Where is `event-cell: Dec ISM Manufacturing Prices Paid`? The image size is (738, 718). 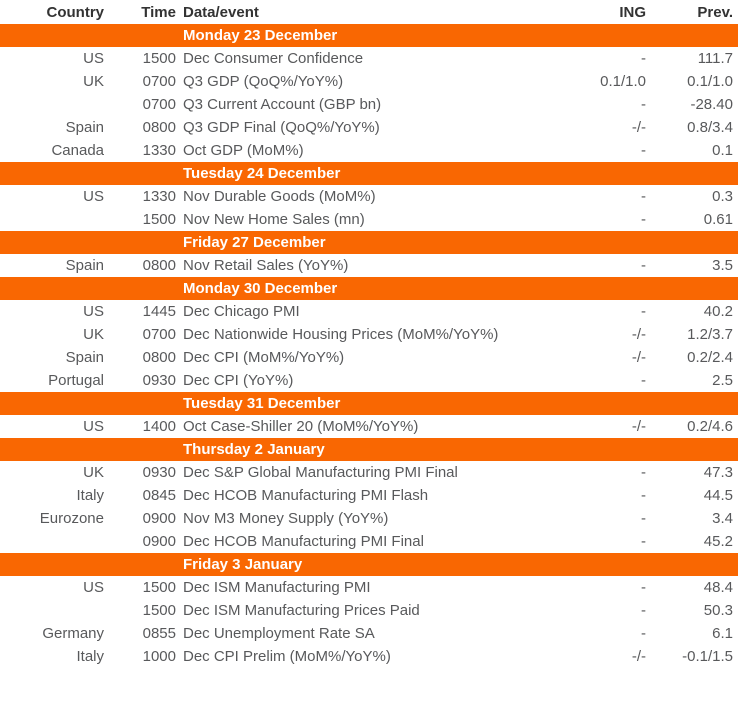
event-cell: Dec ISM Manufacturing Prices Paid is located at coordinates (301, 610).